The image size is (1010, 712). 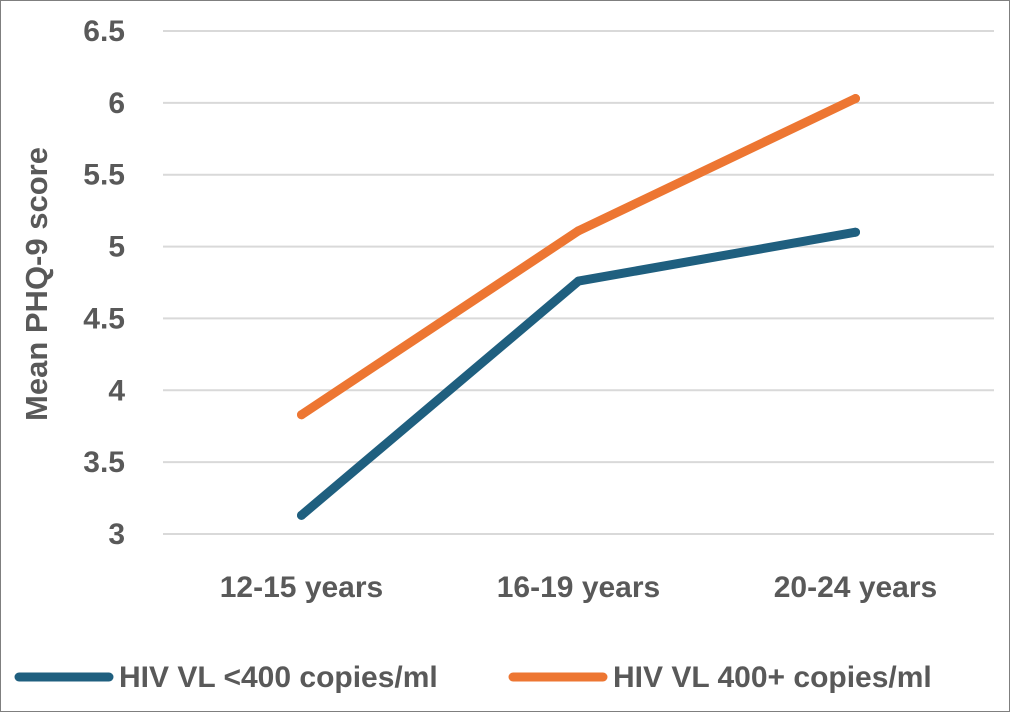 I want to click on y-tick-label: 6, so click(x=116, y=103).